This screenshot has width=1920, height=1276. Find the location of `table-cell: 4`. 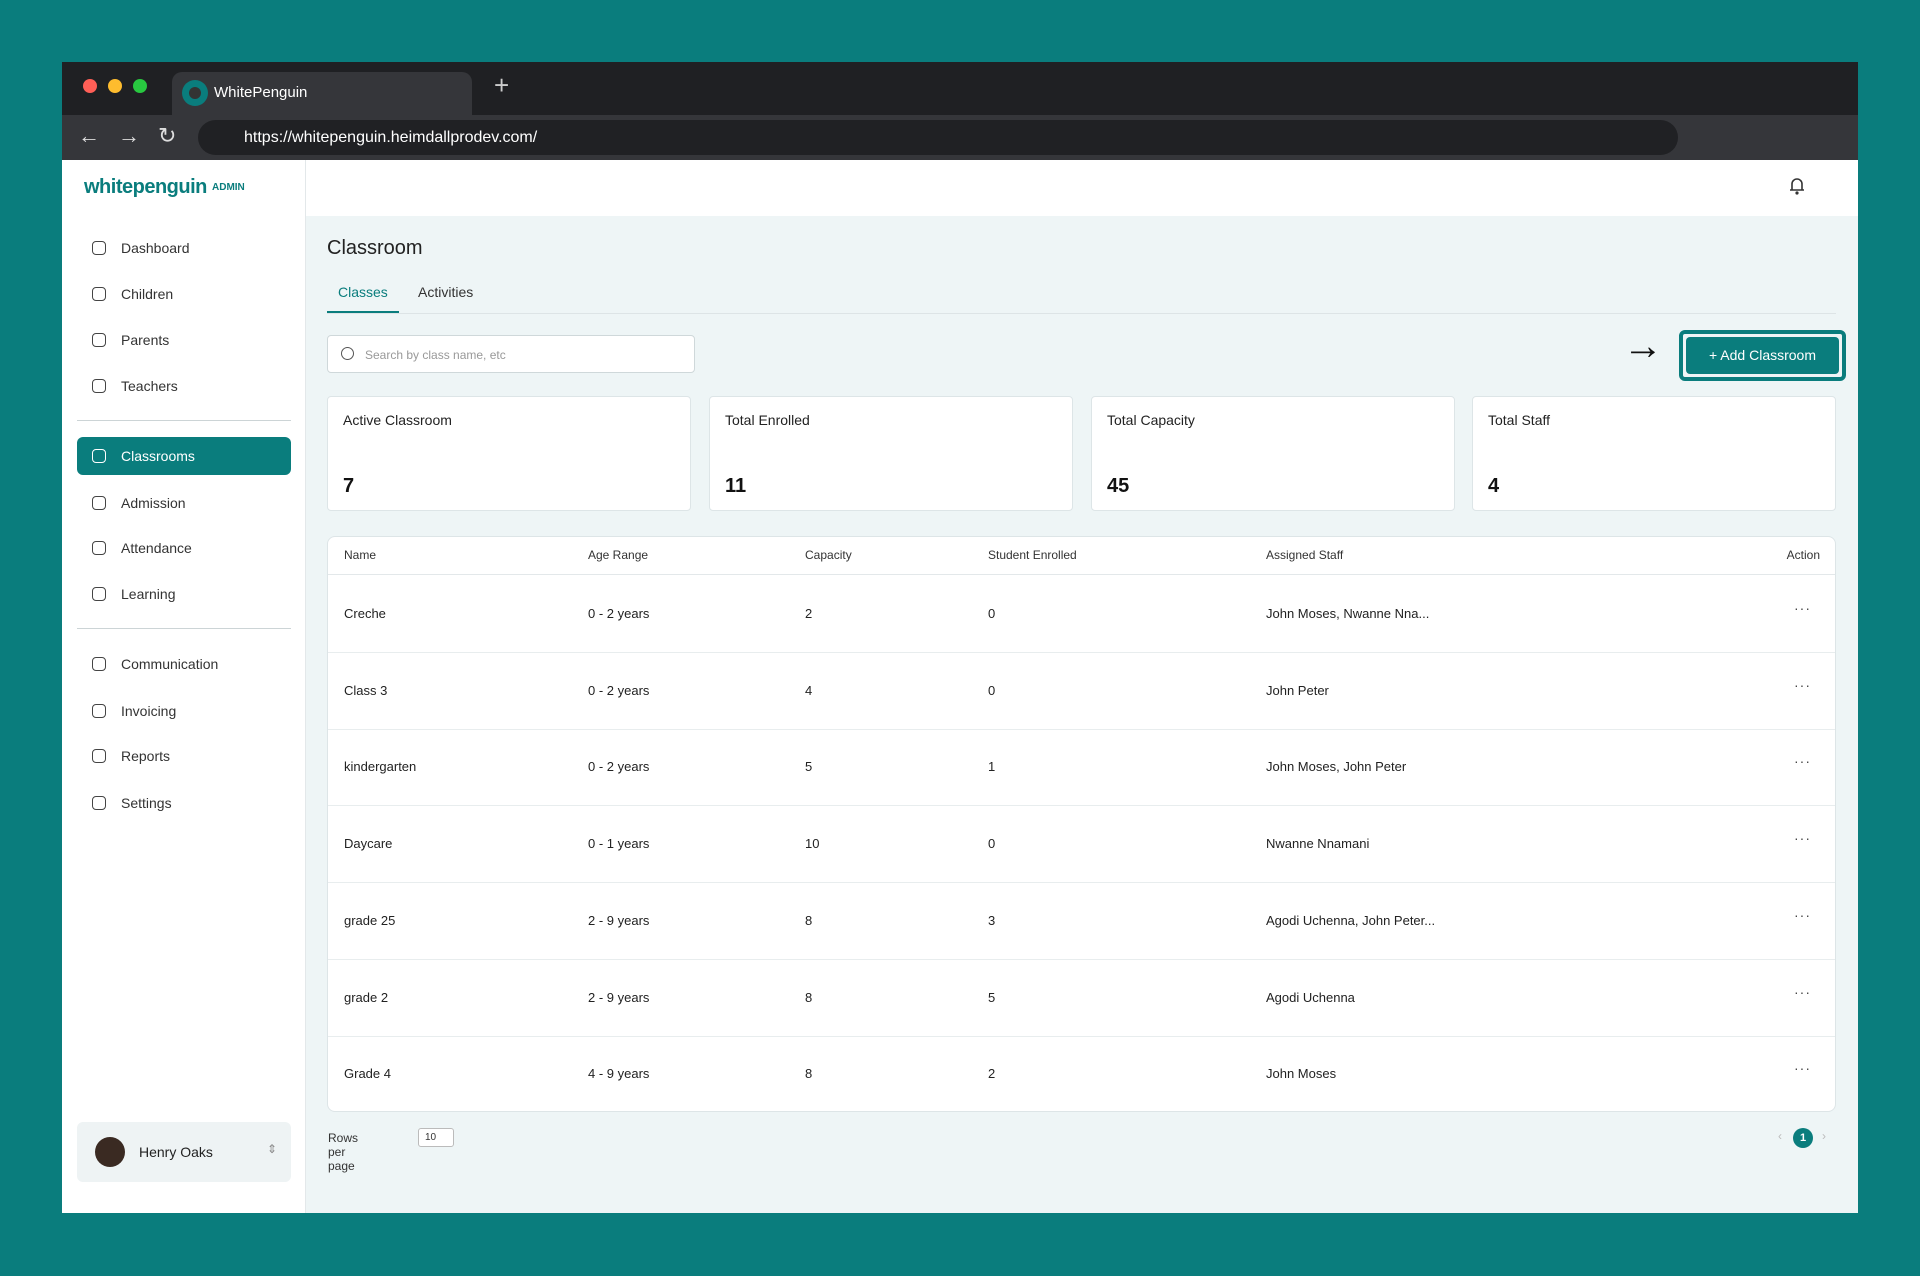

table-cell: 4 is located at coordinates (809, 690).